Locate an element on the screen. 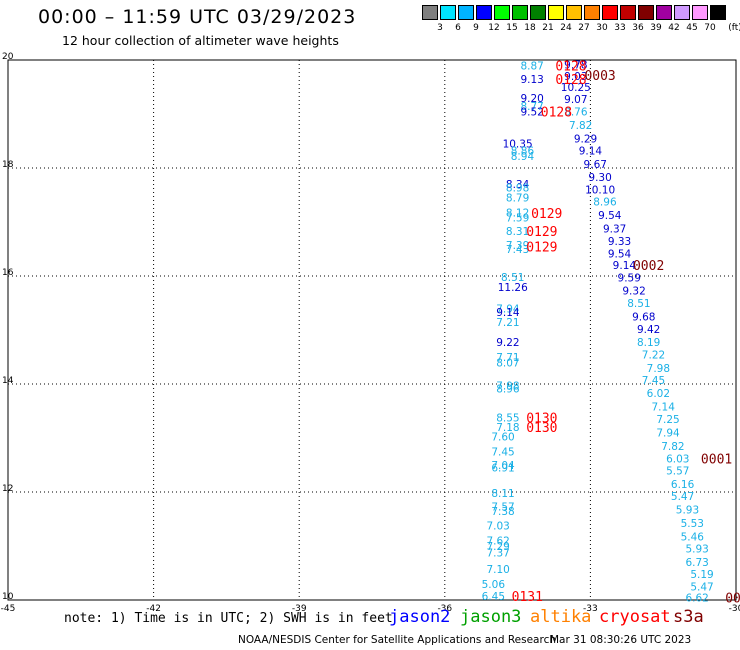 The width and height of the screenshot is (740, 650). legend-label: 9 is located at coordinates (476, 28).